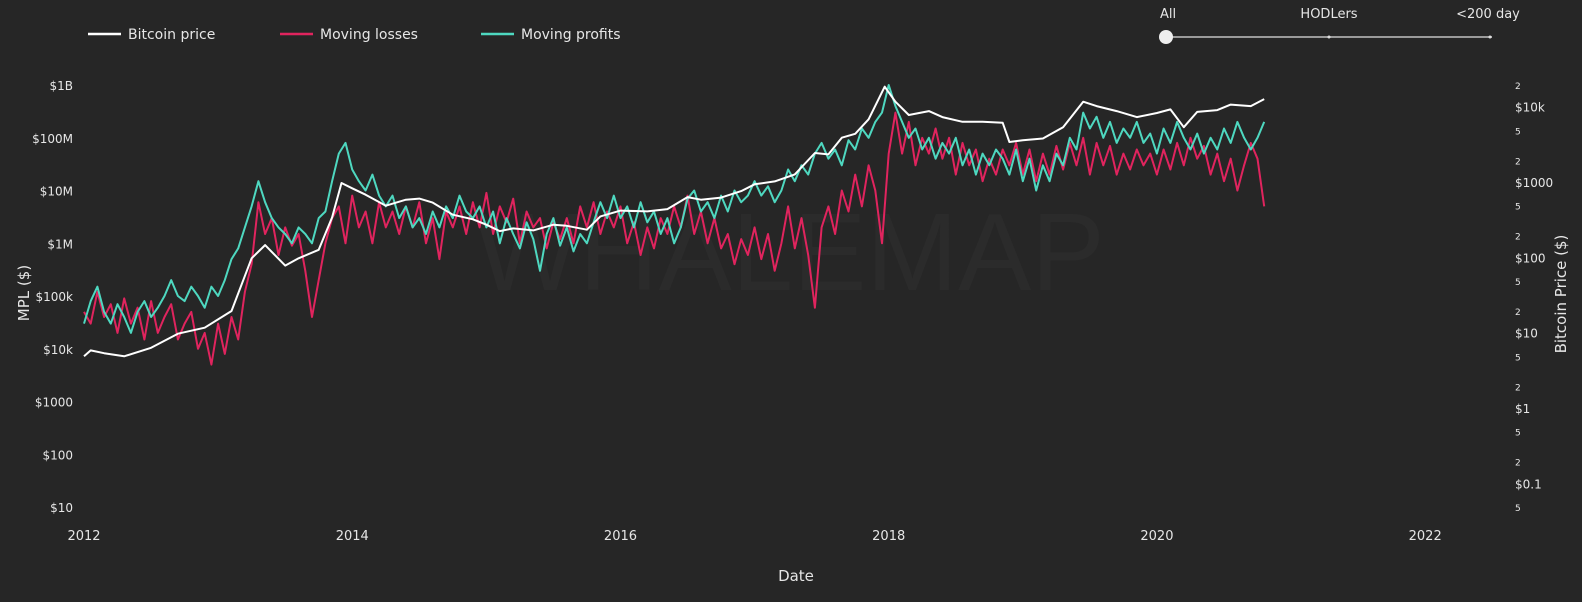 Image resolution: width=1582 pixels, height=602 pixels. I want to click on left-tick-label: $10k, so click(58, 350).